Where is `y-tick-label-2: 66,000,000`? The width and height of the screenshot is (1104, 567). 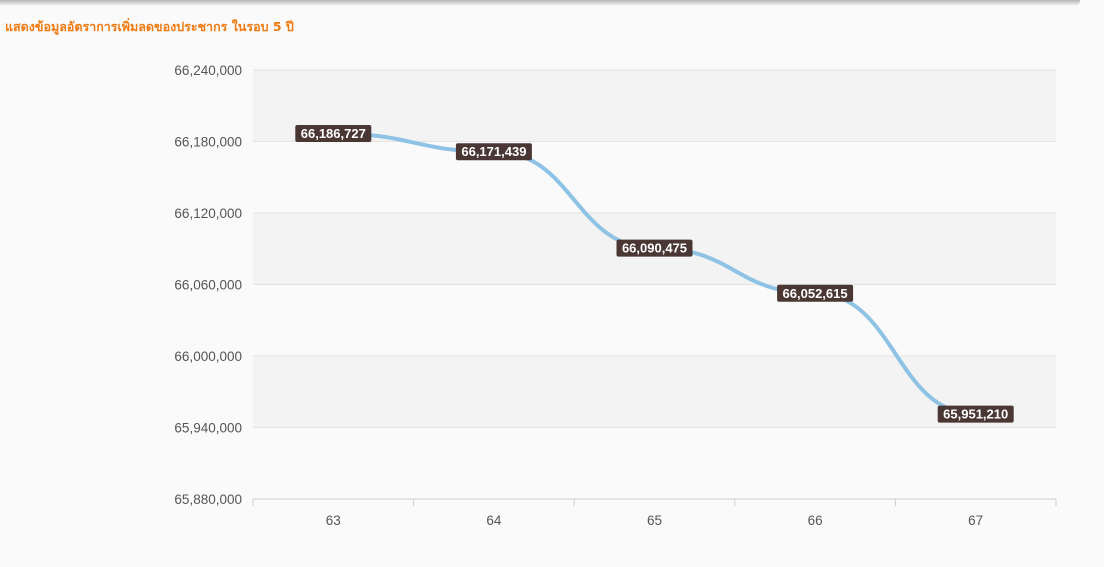 y-tick-label-2: 66,000,000 is located at coordinates (208, 356).